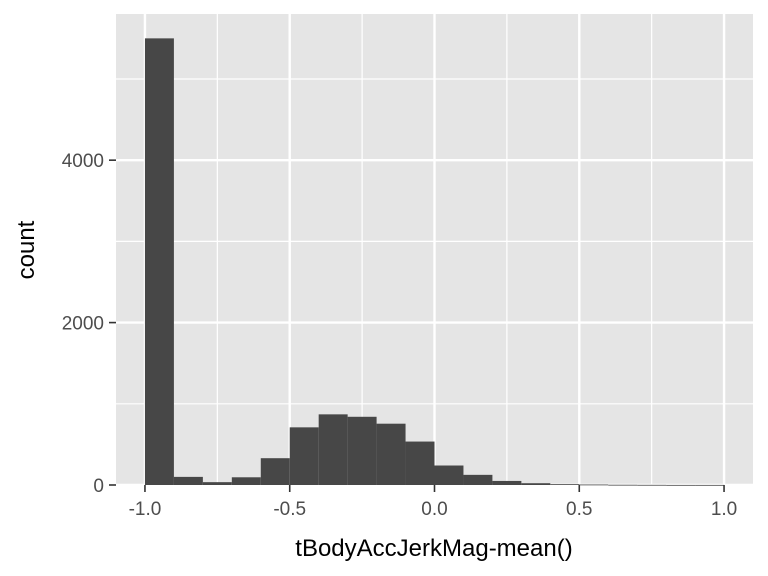 The height and width of the screenshot is (576, 768). What do you see at coordinates (289, 509) in the screenshot?
I see `x-tick-label: -0.5` at bounding box center [289, 509].